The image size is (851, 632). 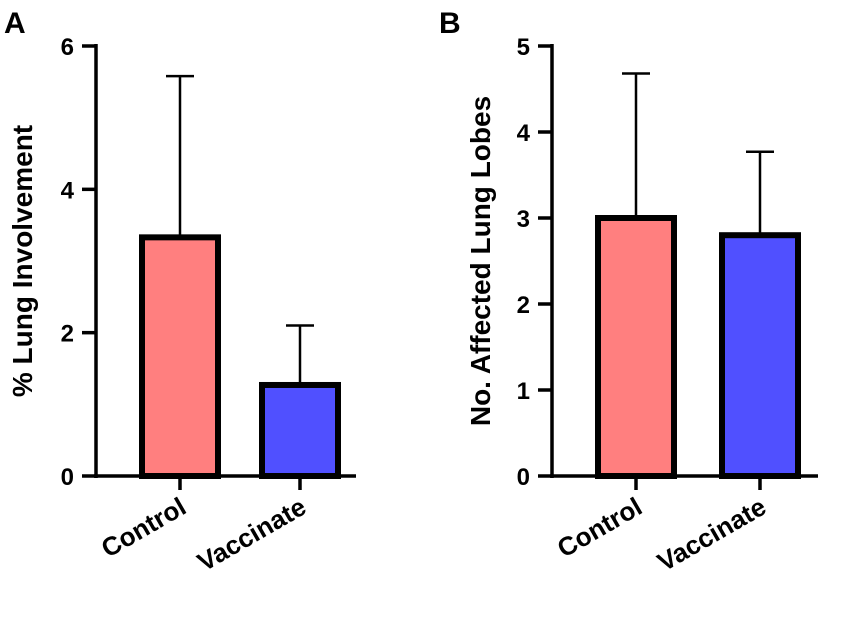 What do you see at coordinates (760, 355) in the screenshot?
I see `panel-b-bar-vaccinate` at bounding box center [760, 355].